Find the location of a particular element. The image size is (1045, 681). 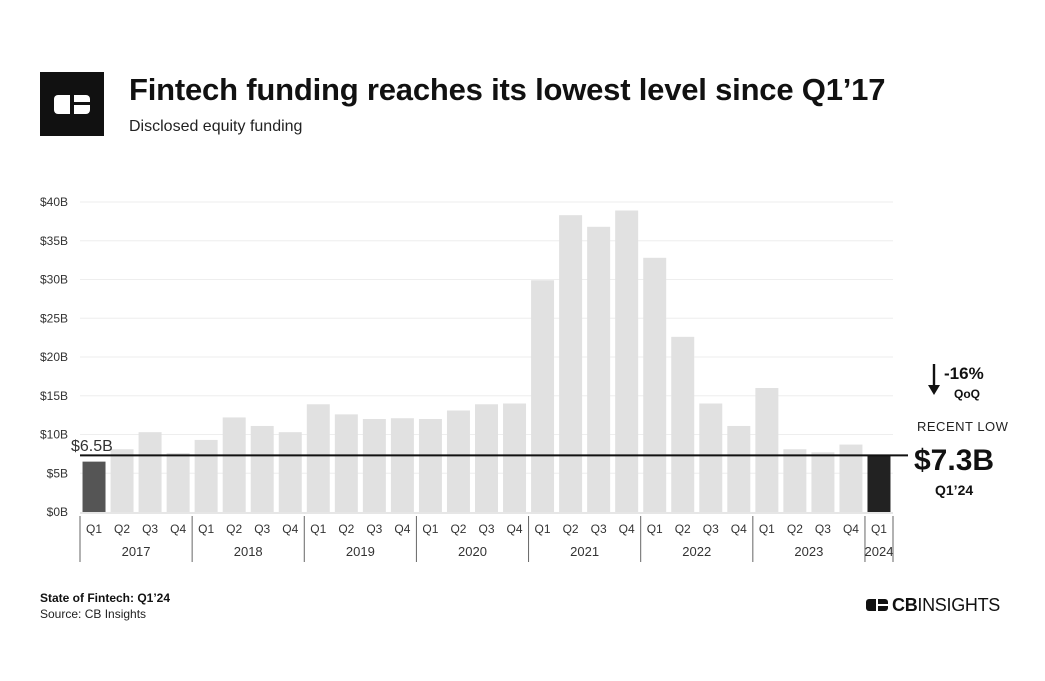

y-tick-label: $40B is located at coordinates (54, 202).